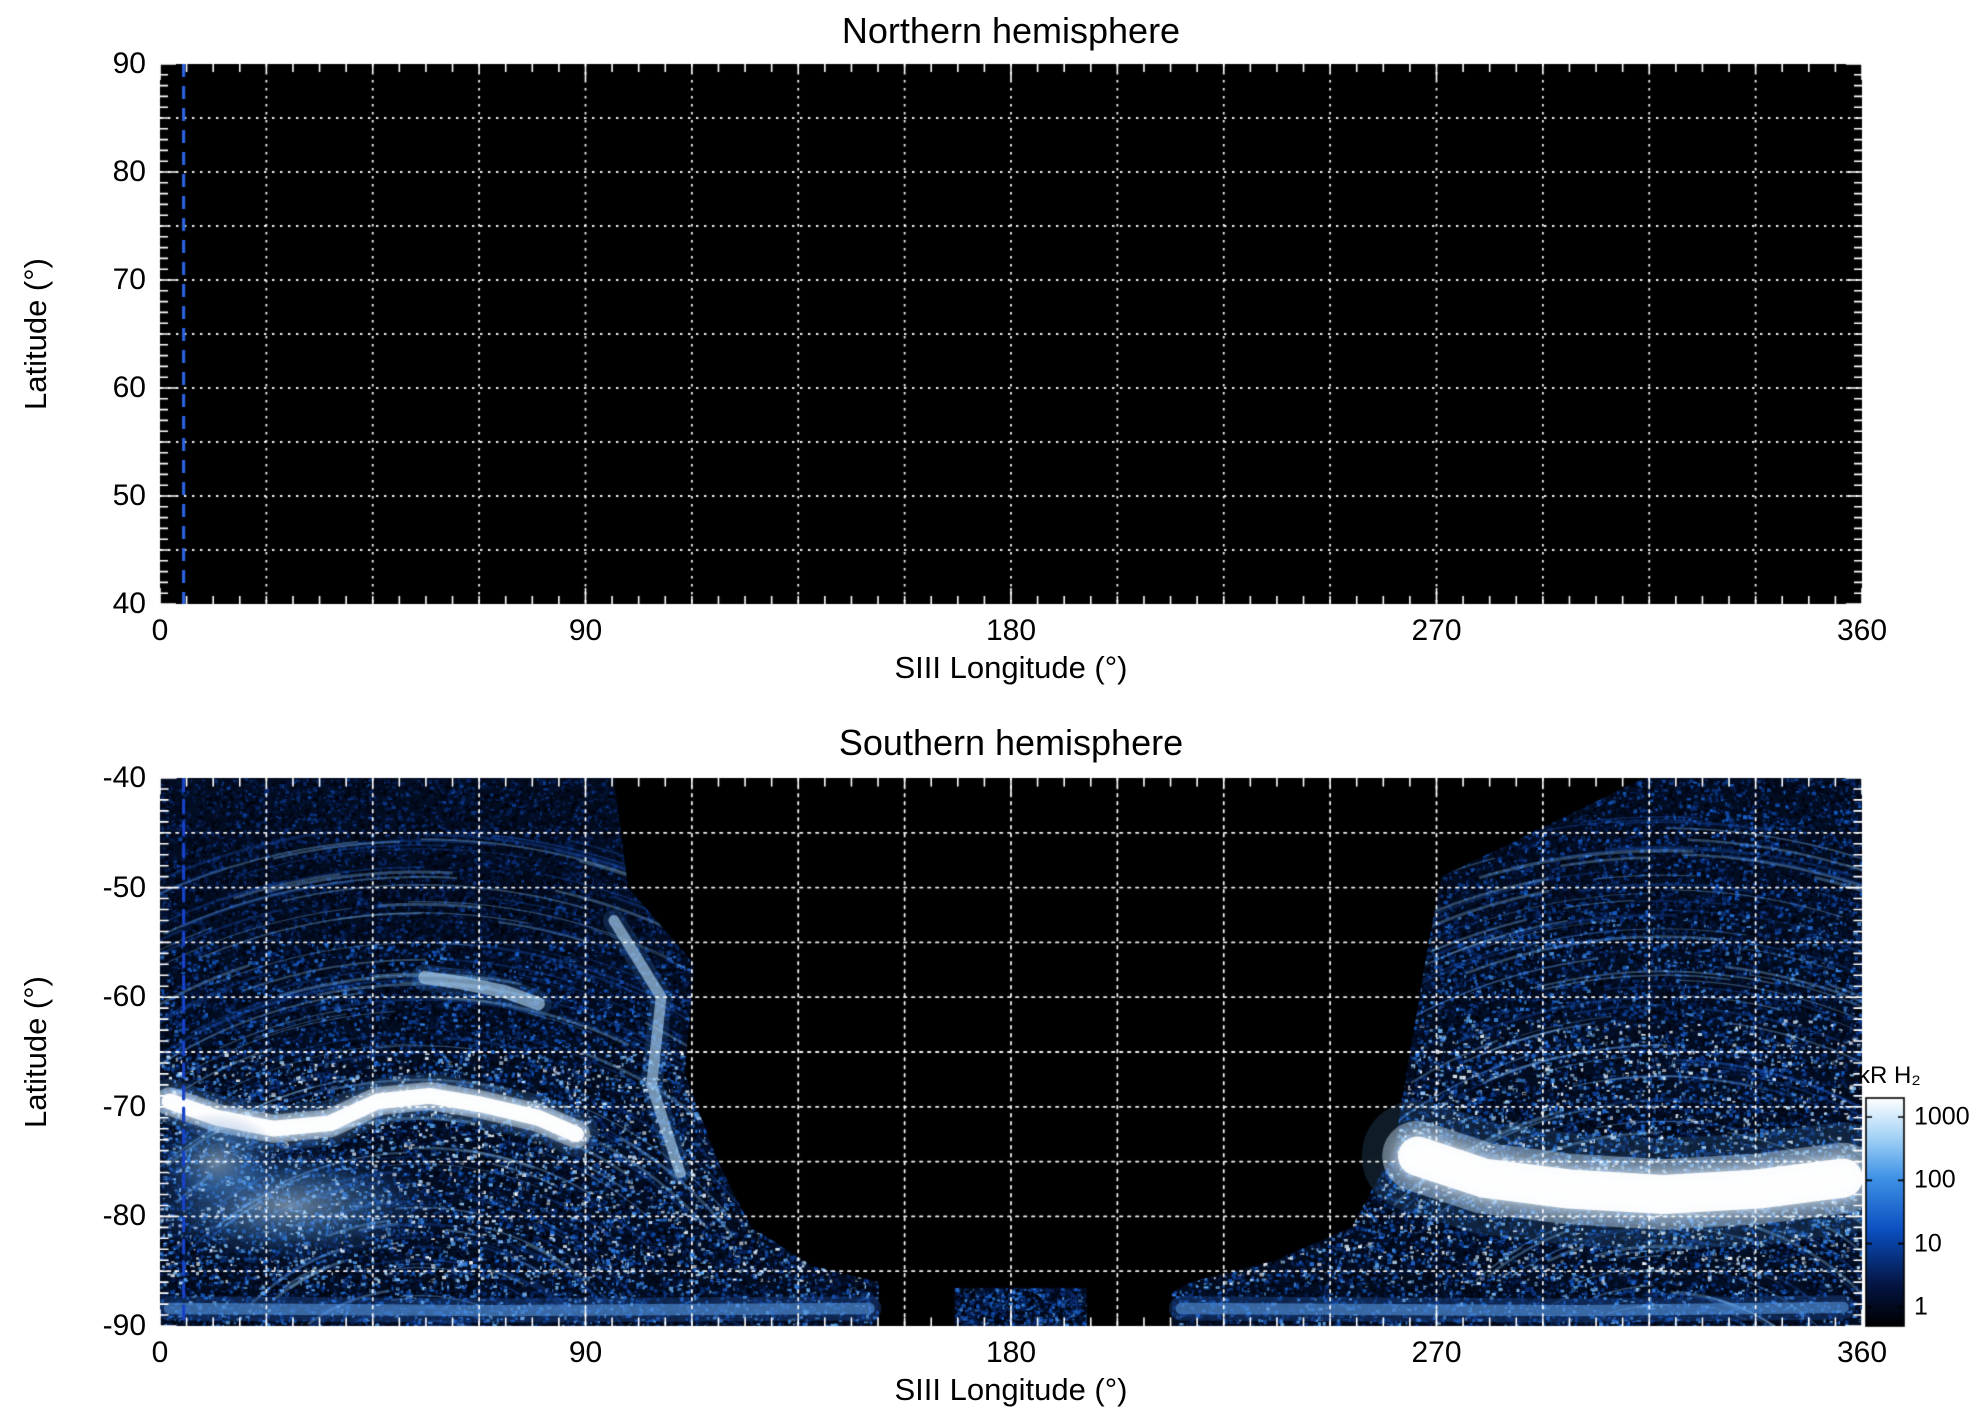  What do you see at coordinates (1011, 742) in the screenshot?
I see `south-title: Southern hemisphere` at bounding box center [1011, 742].